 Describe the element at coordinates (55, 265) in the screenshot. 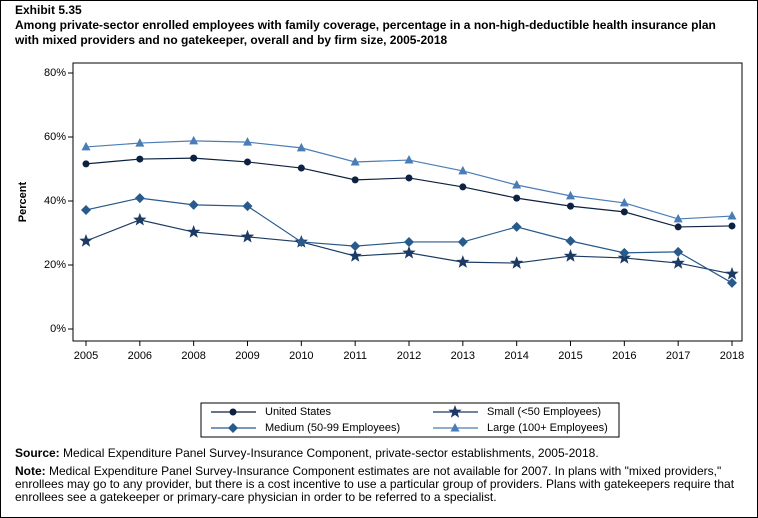

I see `y-tick-label: 20%` at that location.